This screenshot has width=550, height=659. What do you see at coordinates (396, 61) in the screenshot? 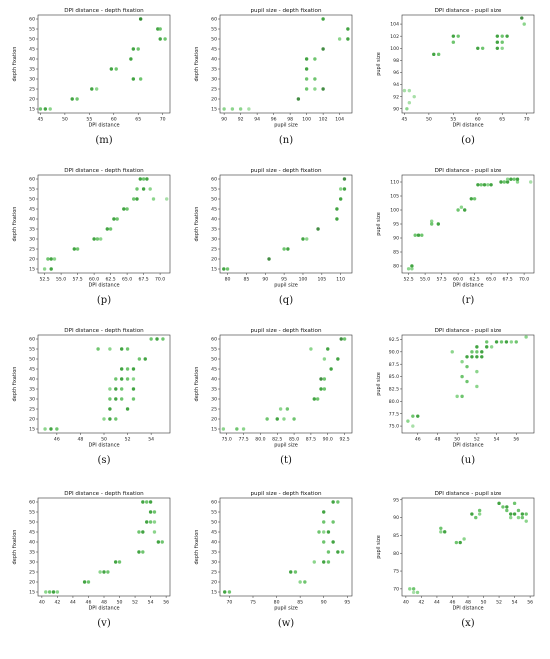
I see `y-tick-label: 98` at bounding box center [396, 61].